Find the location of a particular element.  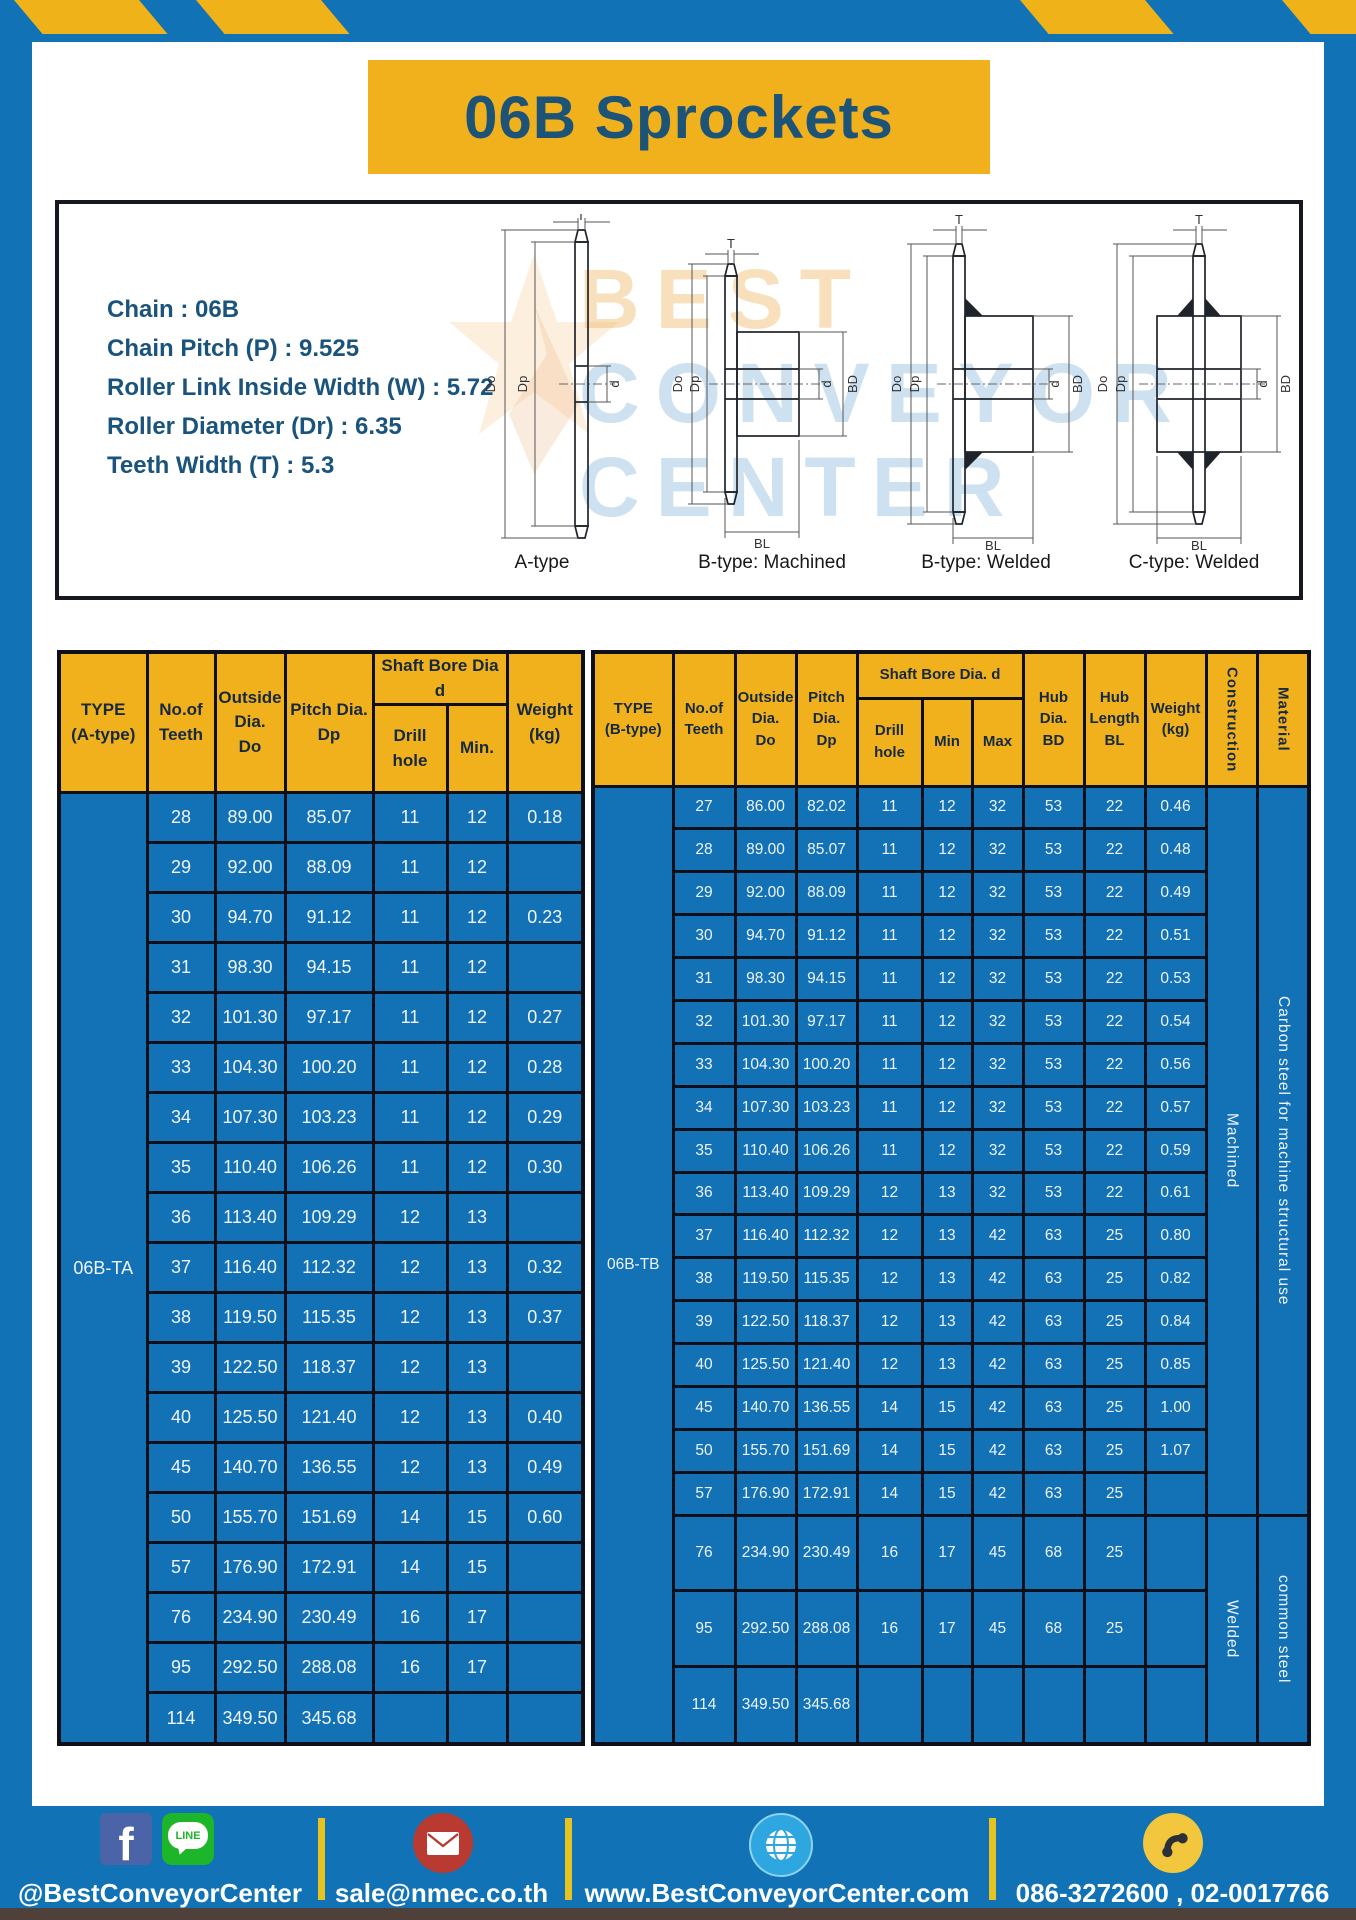

data-cell: 0.48 is located at coordinates (1175, 850).